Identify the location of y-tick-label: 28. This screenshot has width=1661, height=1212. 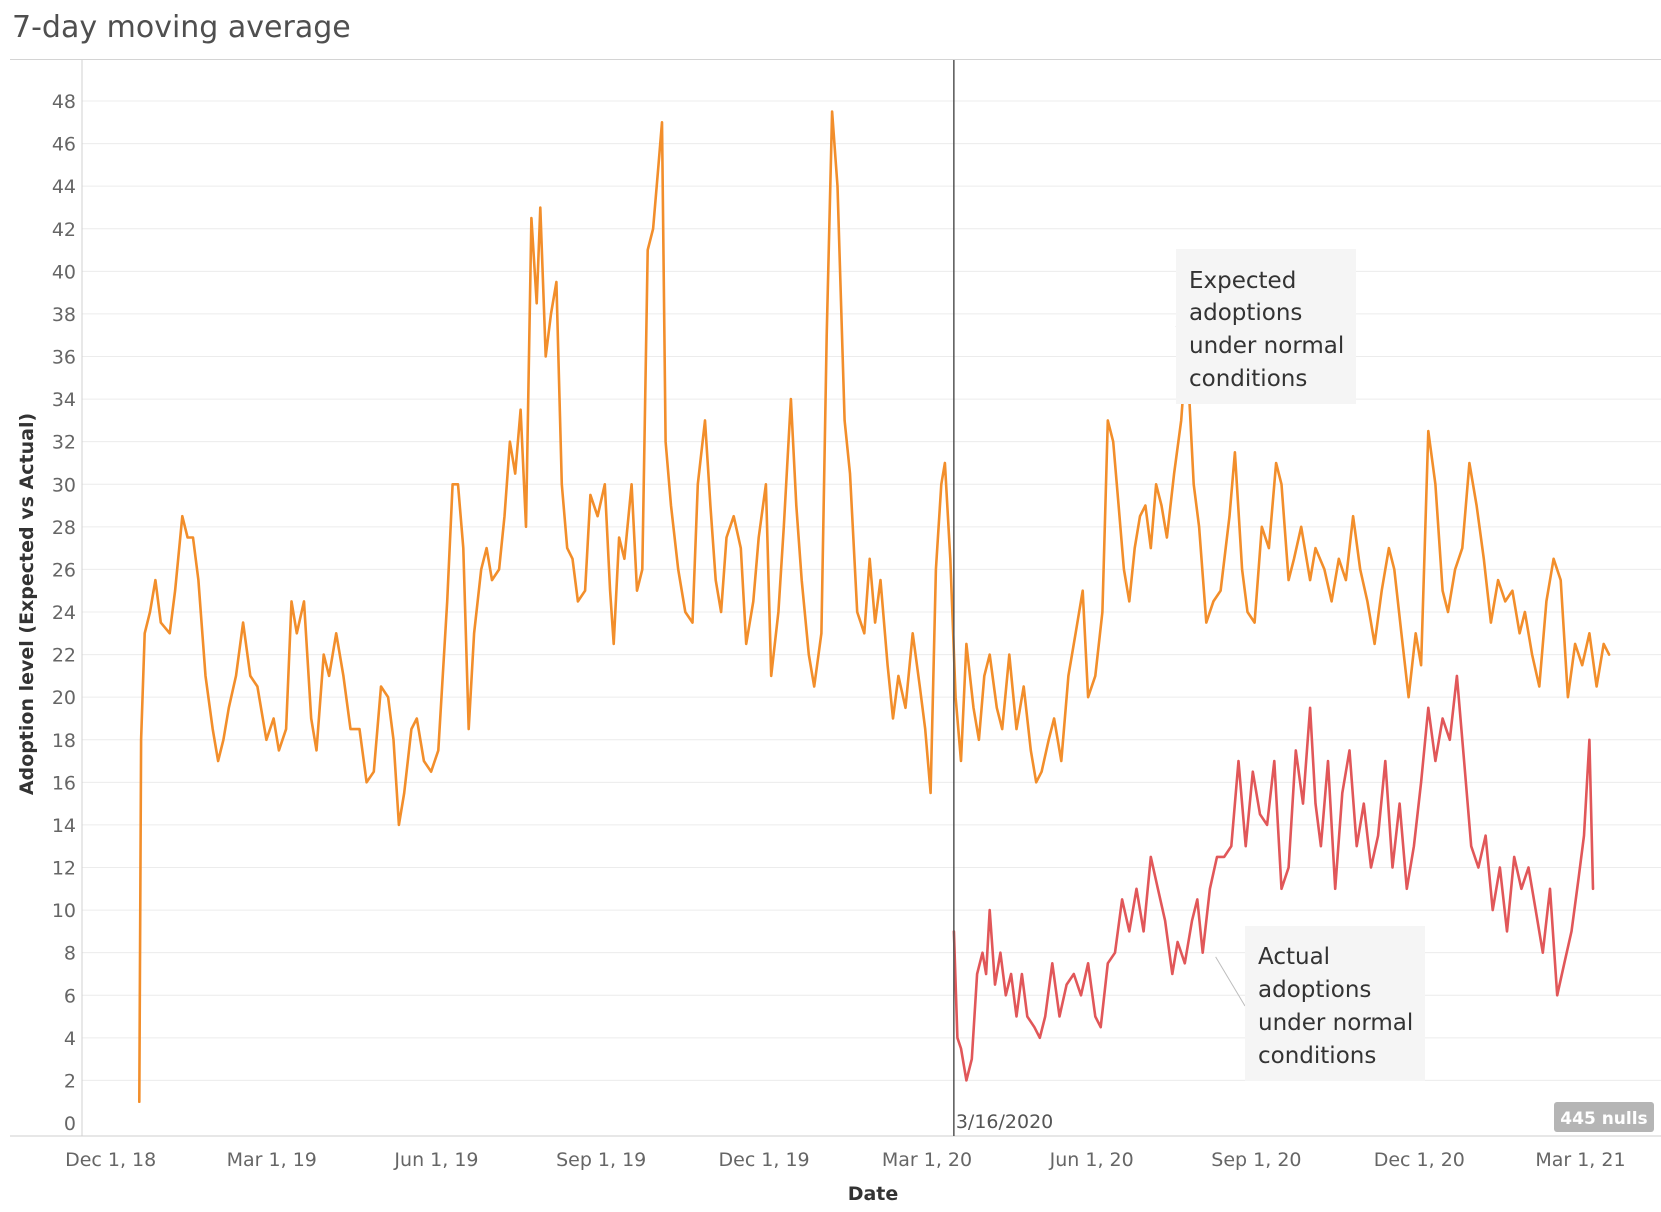
(64, 528).